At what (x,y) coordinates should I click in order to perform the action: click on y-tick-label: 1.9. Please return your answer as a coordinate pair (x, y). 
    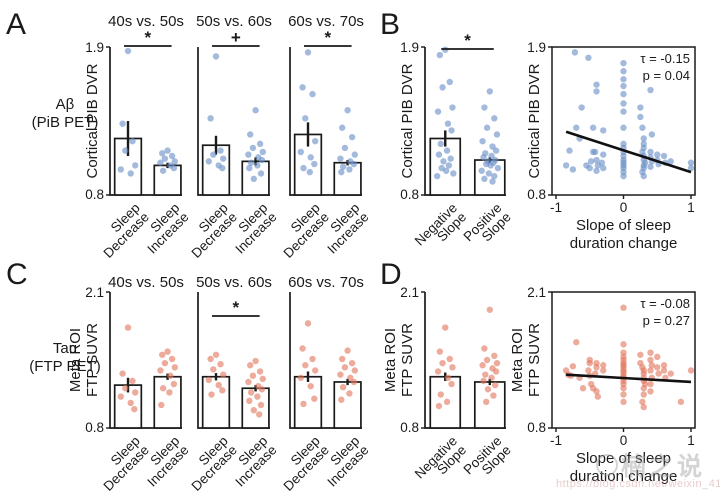
    Looking at the image, I should click on (536, 47).